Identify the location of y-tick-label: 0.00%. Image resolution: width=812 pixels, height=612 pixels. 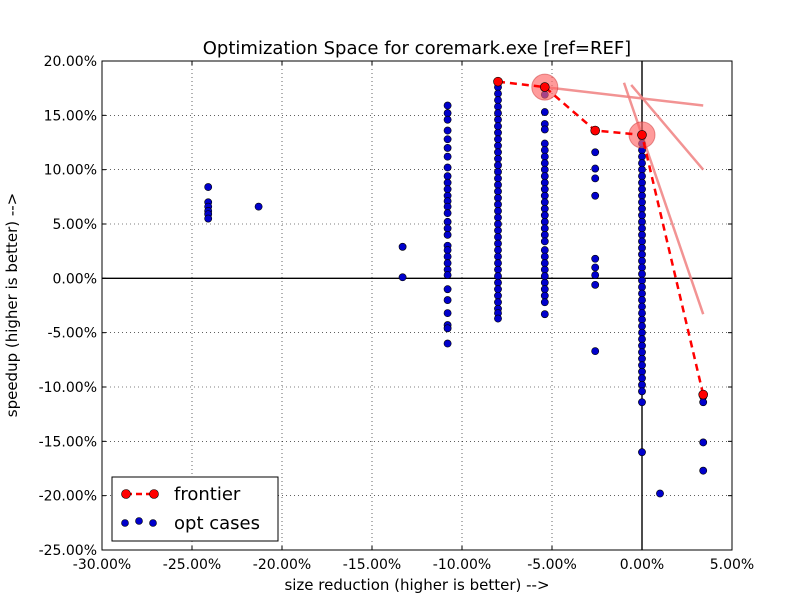
(75, 279).